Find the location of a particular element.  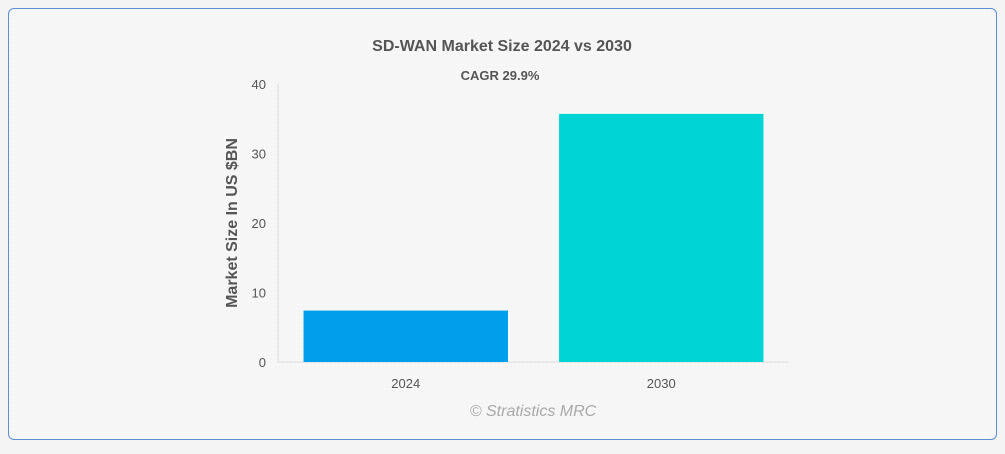

y-tick-label: 20 is located at coordinates (259, 223).